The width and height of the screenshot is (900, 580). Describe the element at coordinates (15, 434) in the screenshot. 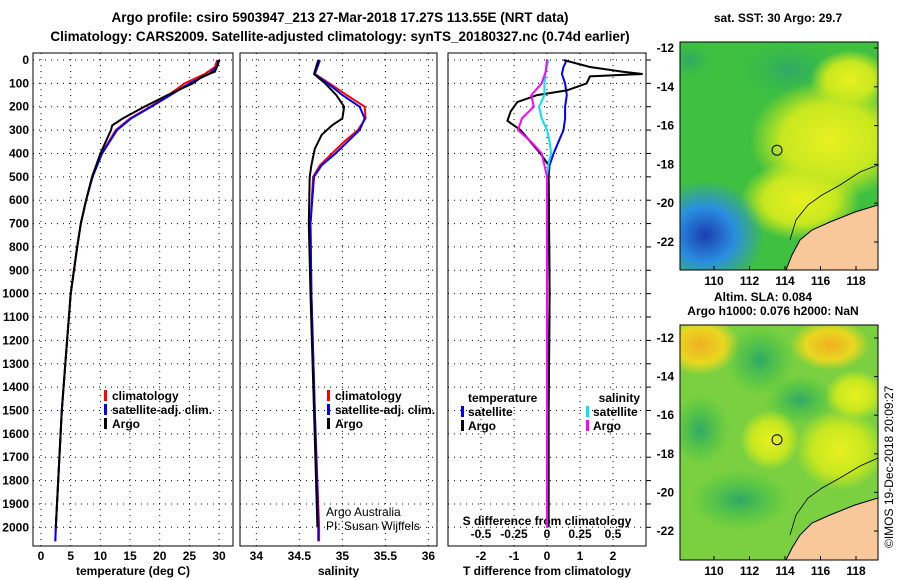

I see `y-tick-label: 1600` at that location.